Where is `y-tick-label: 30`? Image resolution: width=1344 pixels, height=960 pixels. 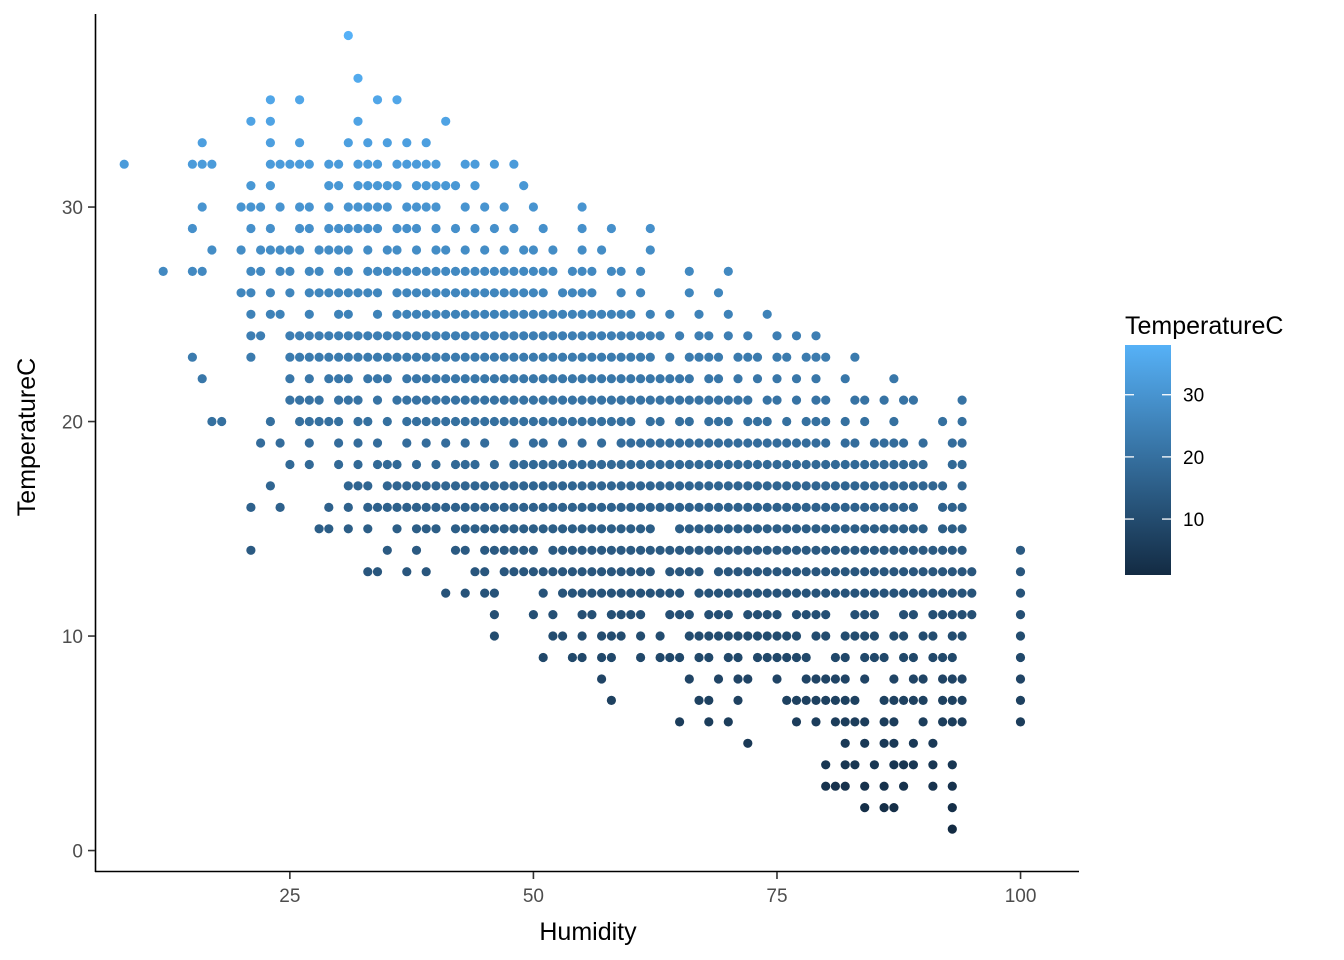 y-tick-label: 30 is located at coordinates (72, 208).